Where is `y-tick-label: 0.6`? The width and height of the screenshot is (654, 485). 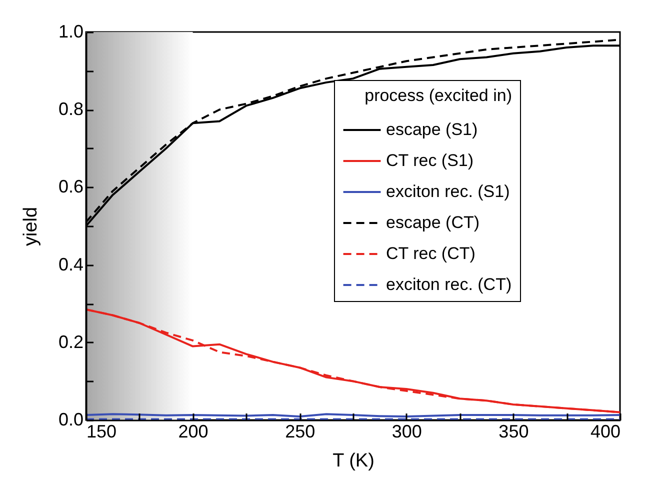
y-tick-label: 0.6 is located at coordinates (71, 186).